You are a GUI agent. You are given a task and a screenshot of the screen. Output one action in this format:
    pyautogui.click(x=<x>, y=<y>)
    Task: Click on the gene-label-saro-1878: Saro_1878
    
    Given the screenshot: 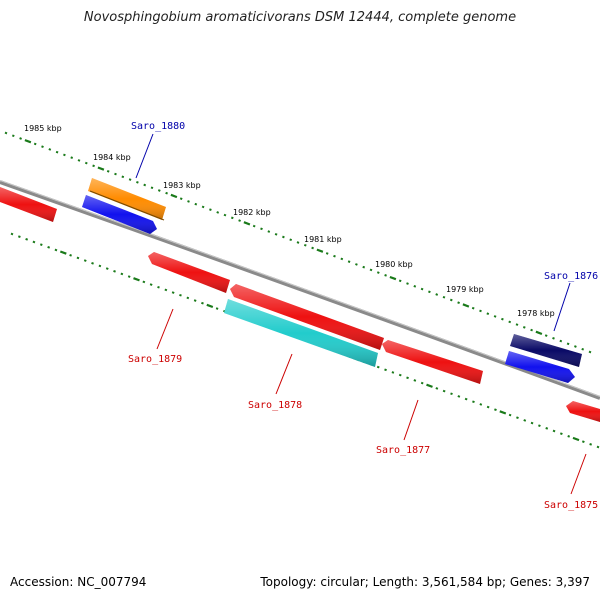 What is the action you would take?
    pyautogui.click(x=275, y=405)
    